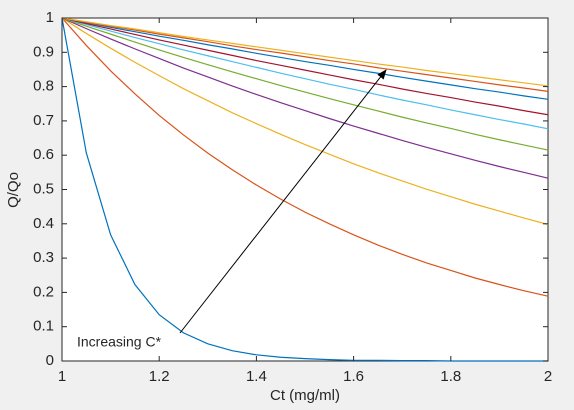 Image resolution: width=574 pixels, height=410 pixels. I want to click on y-tick-label: 0.2, so click(43, 291).